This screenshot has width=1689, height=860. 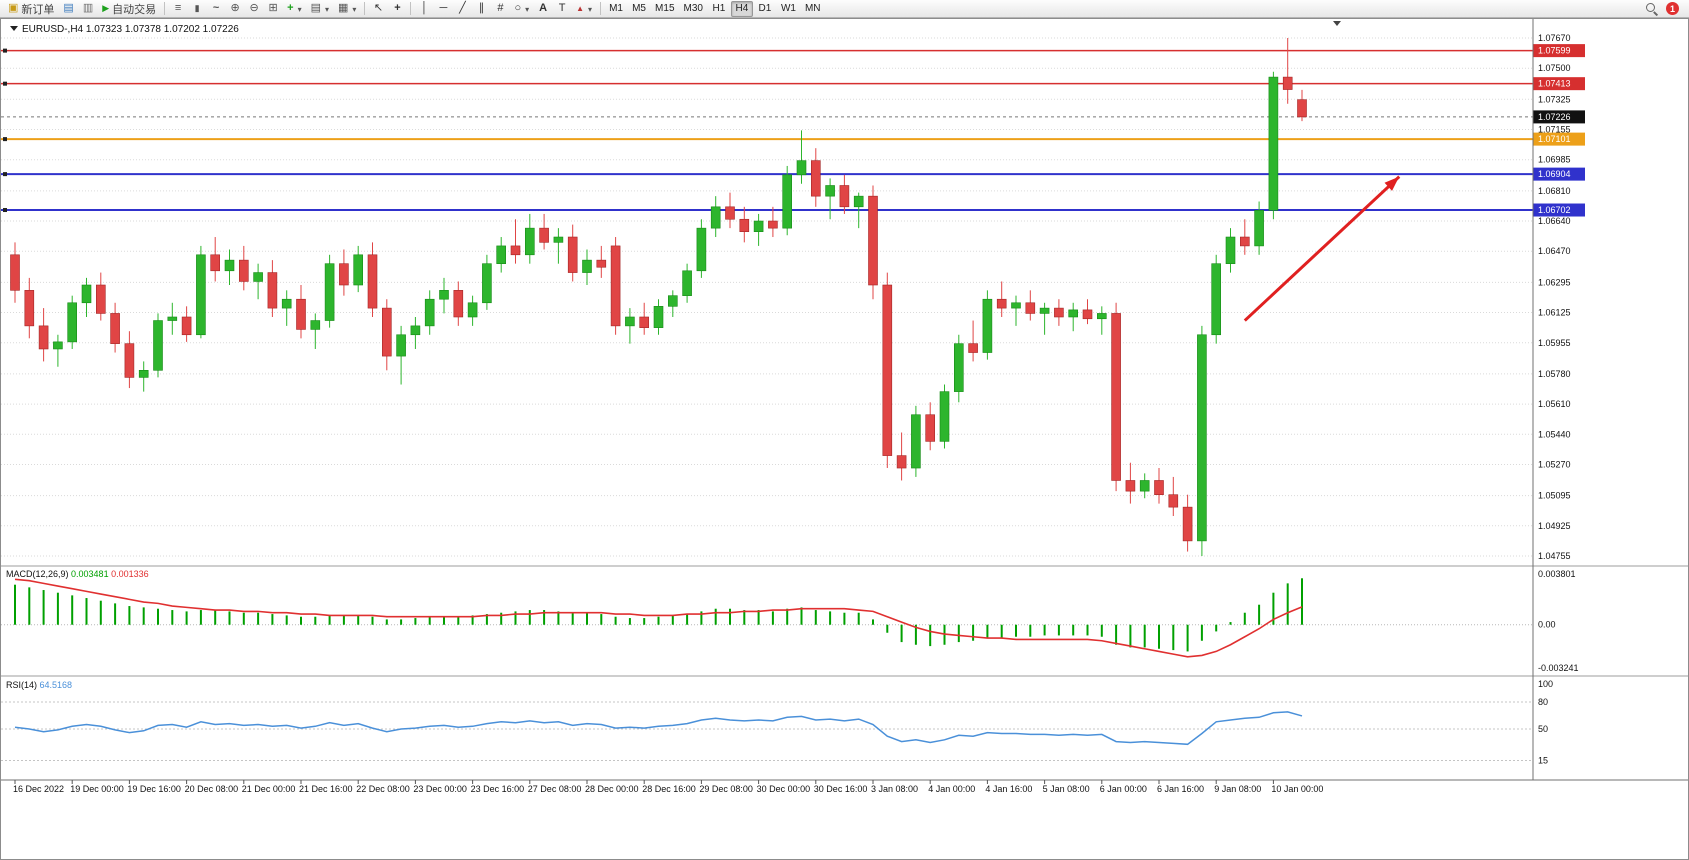 I want to click on svg-text: 1.05610, so click(x=1554, y=404).